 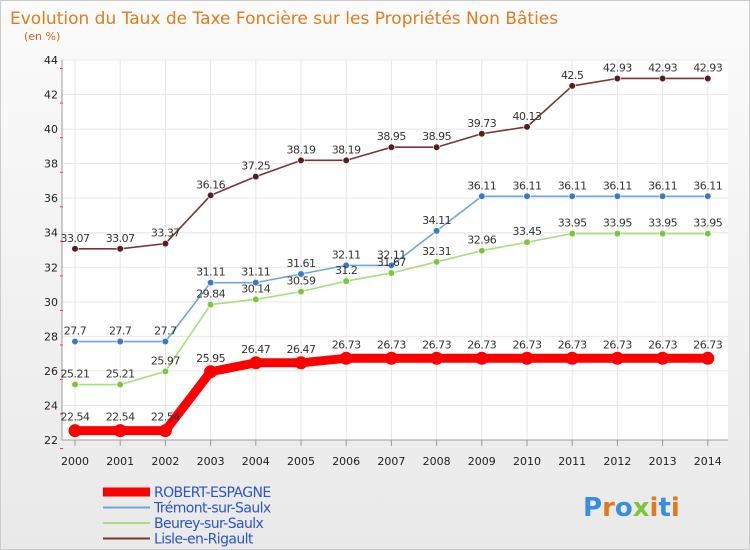 What do you see at coordinates (210, 294) in the screenshot?
I see `data-label: 29.84` at bounding box center [210, 294].